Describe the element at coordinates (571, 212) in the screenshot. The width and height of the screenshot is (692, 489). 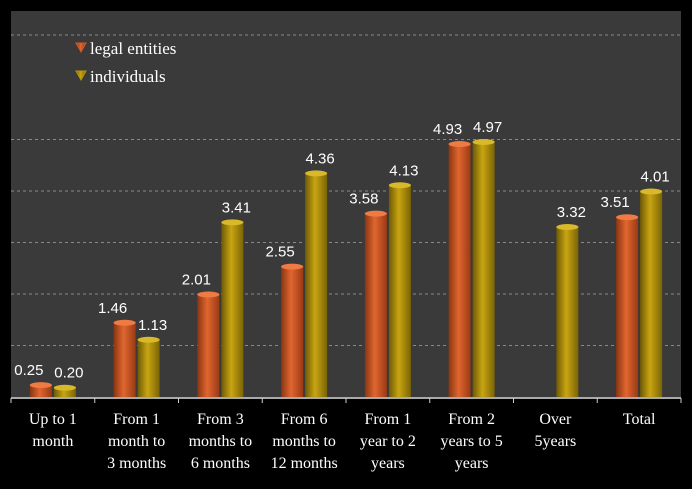
I see `data-label: 3.32` at that location.